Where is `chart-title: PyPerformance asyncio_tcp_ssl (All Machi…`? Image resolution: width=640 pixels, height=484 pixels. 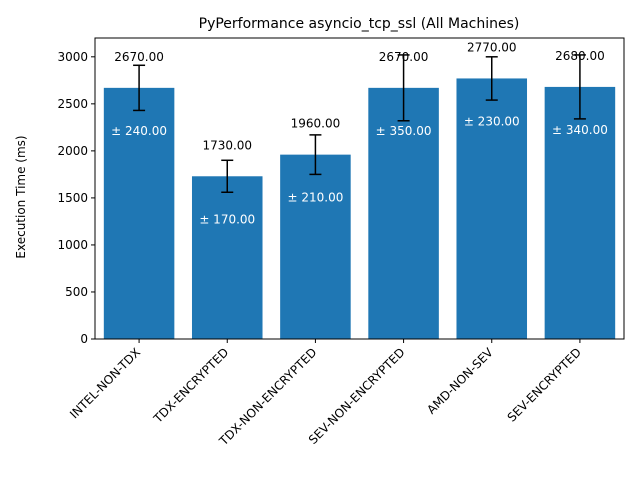 chart-title: PyPerformance asyncio_tcp_ssl (All Machi… is located at coordinates (359, 24).